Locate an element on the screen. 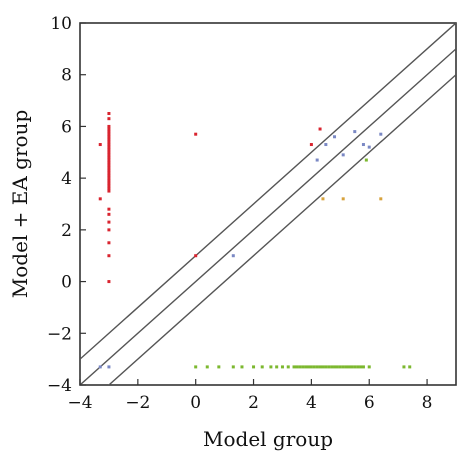 The width and height of the screenshot is (474, 471). y-tick-label: 8 is located at coordinates (66, 76).